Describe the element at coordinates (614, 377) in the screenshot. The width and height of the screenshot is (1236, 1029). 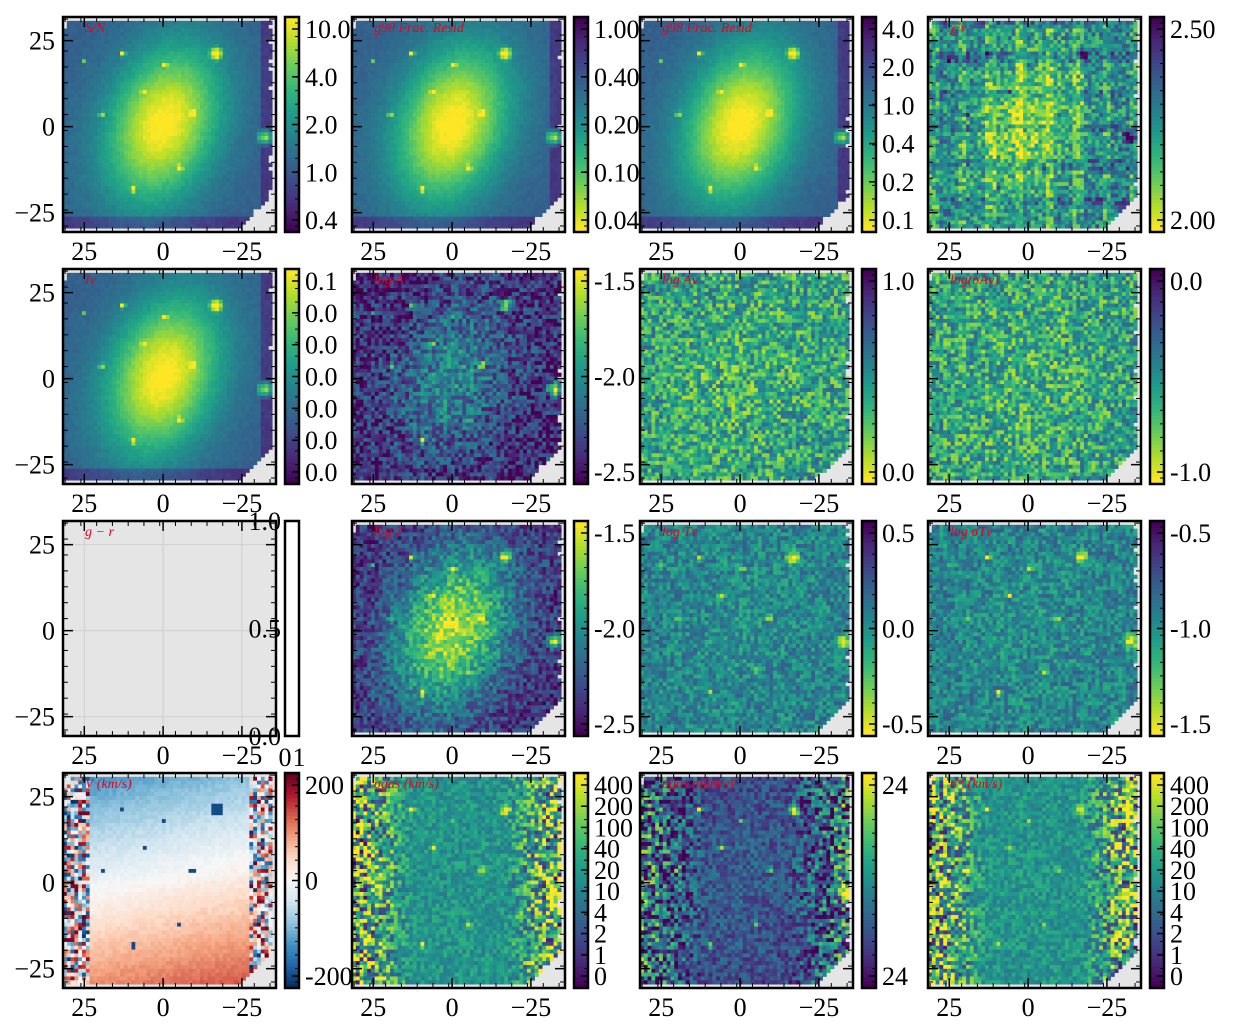
I see `colorbar-tick-label: -2.0` at that location.